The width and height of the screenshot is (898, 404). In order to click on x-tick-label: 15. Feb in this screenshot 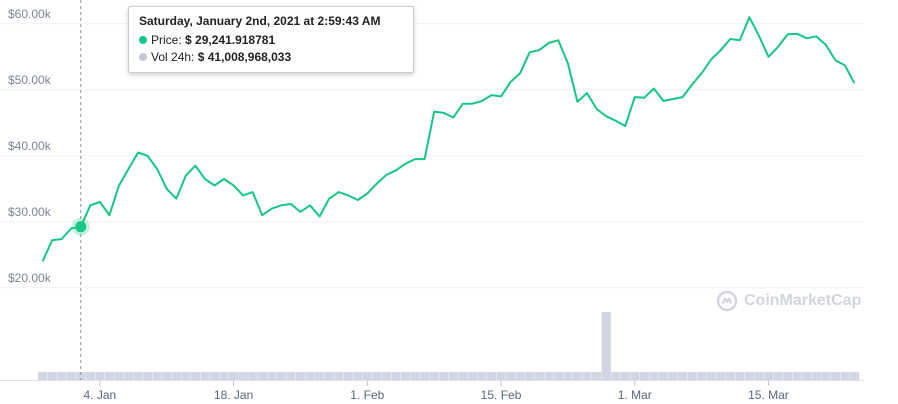, I will do `click(501, 395)`.